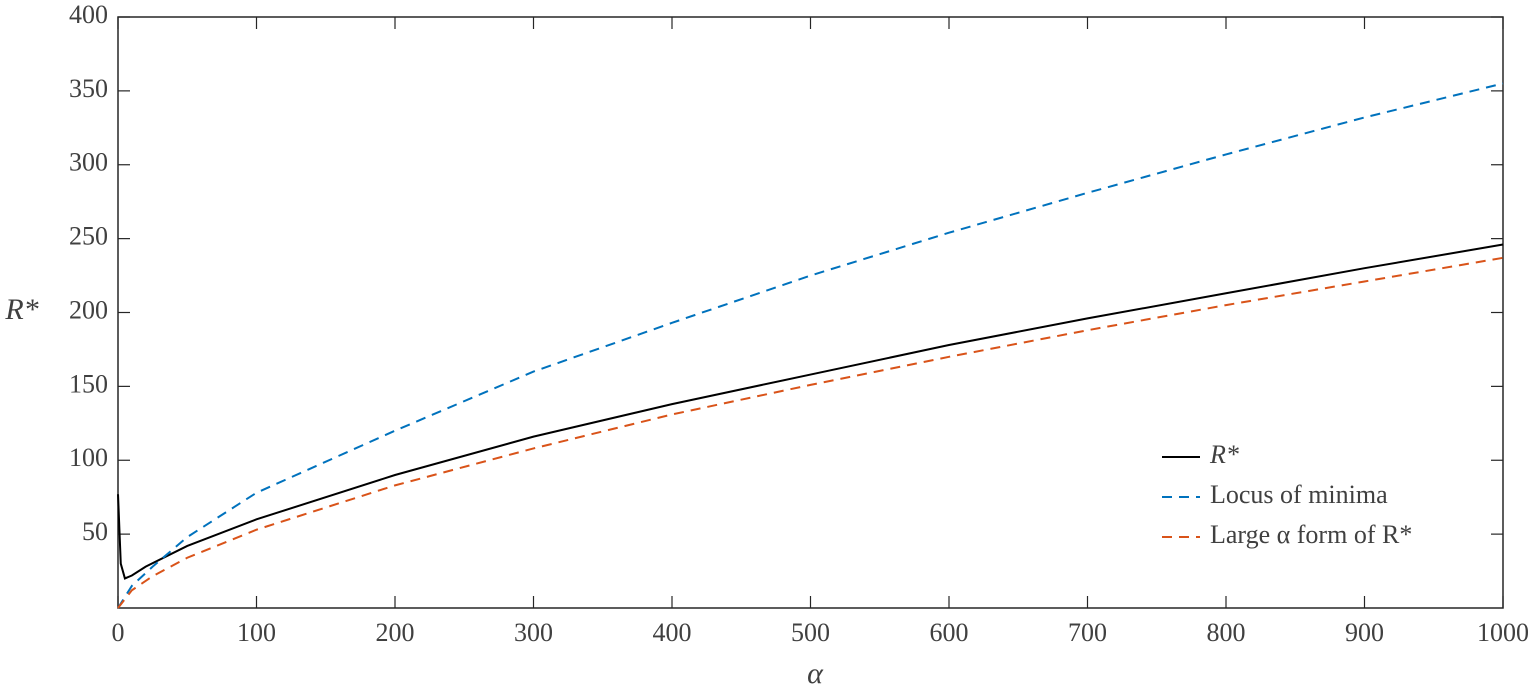 The image size is (1537, 695). I want to click on y-tick-label: 100, so click(88, 457).